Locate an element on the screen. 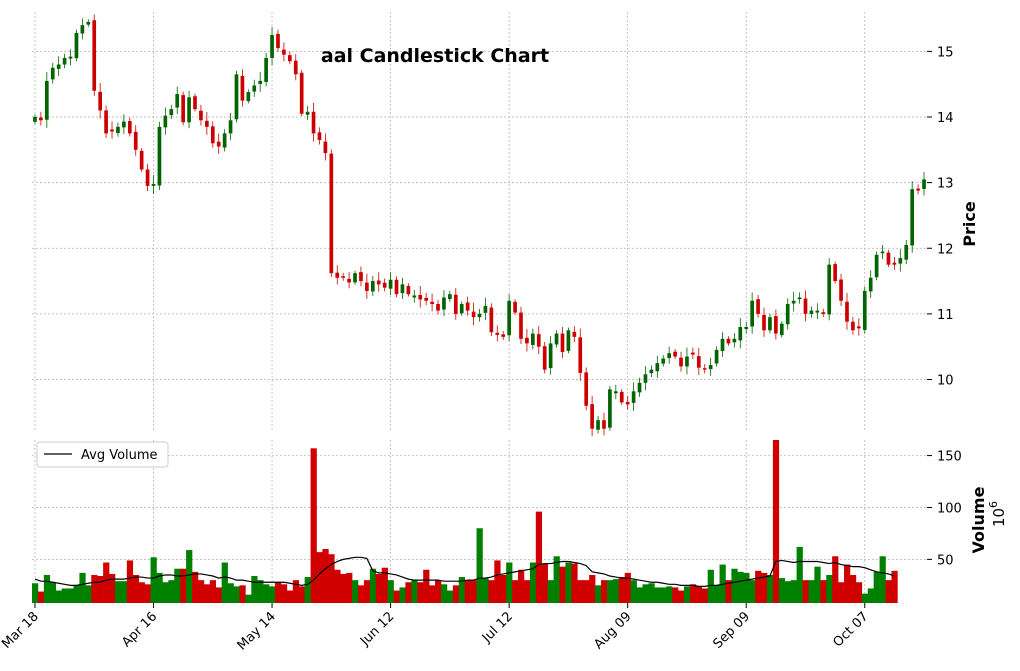 The width and height of the screenshot is (1020, 671). price-tick-label: 14 is located at coordinates (945, 118).